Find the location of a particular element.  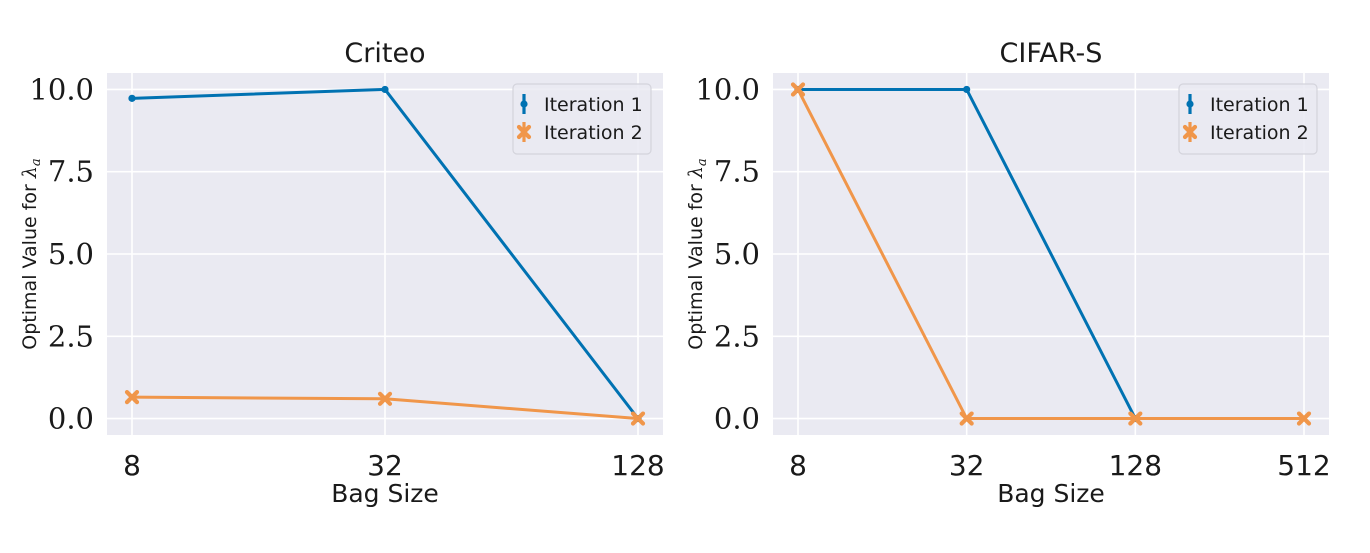

chart-title: Criteo is located at coordinates (384, 53).